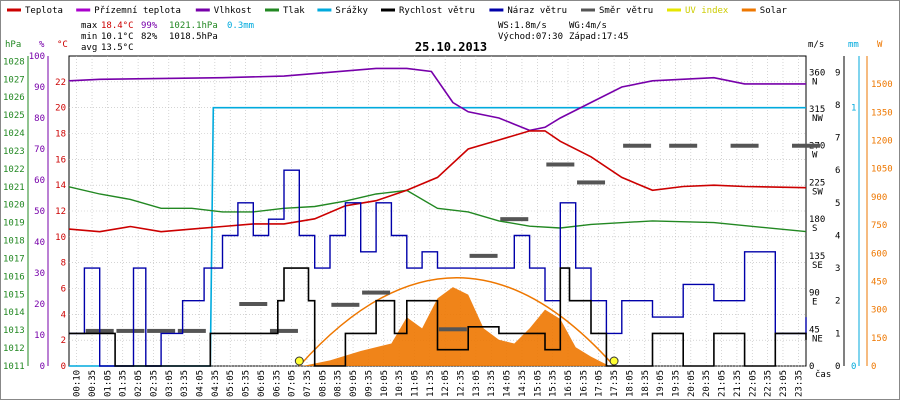 Image resolution: width=900 pixels, height=400 pixels. What do you see at coordinates (882, 113) in the screenshot?
I see `w-tick: 1350` at bounding box center [882, 113].